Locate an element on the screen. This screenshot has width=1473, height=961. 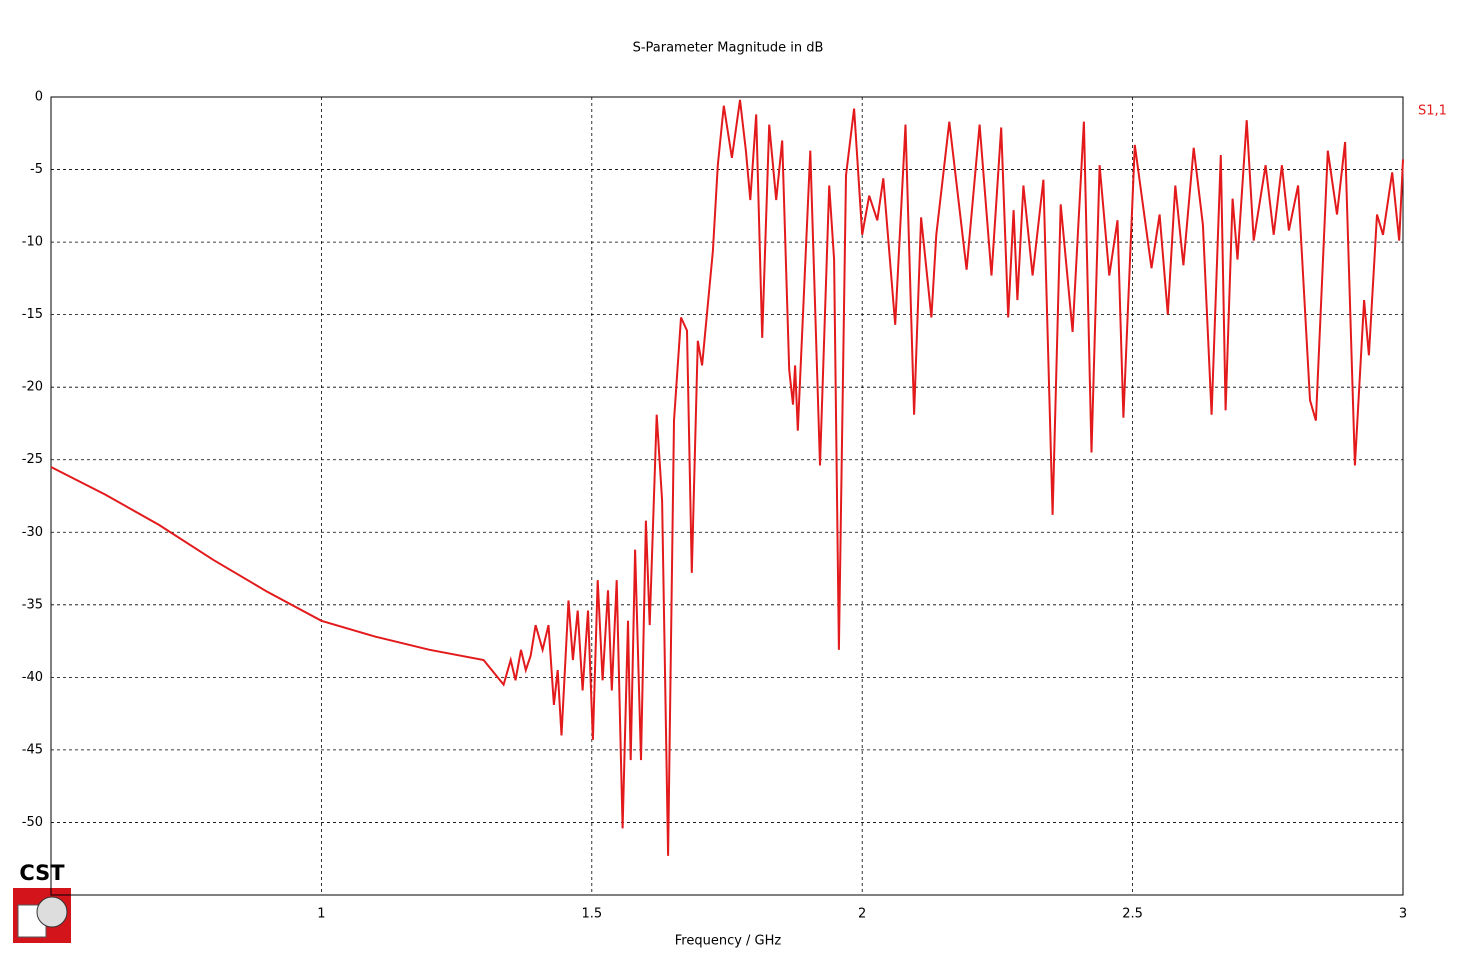
y-tick-label: 0 is located at coordinates (39, 97).